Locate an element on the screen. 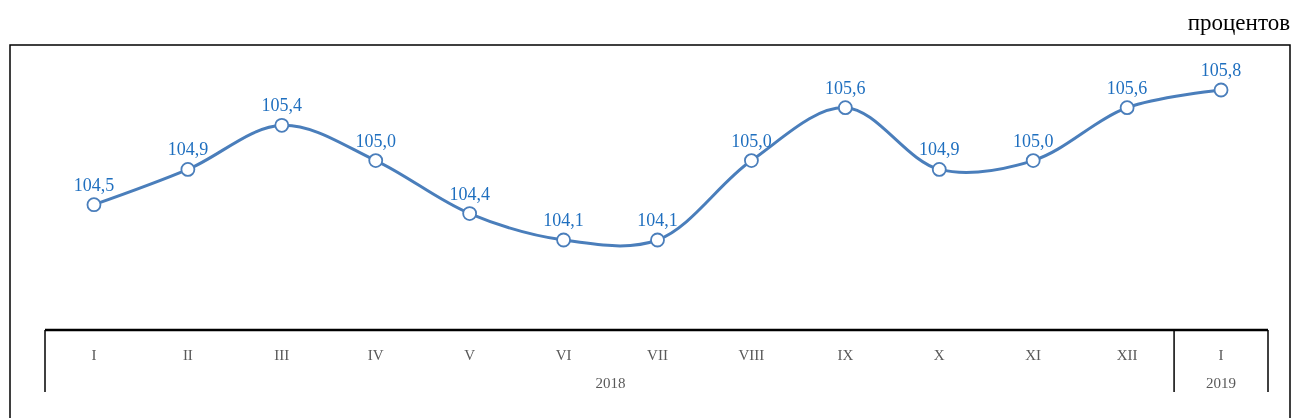 The width and height of the screenshot is (1298, 418). x-tick-label: V is located at coordinates (470, 355).